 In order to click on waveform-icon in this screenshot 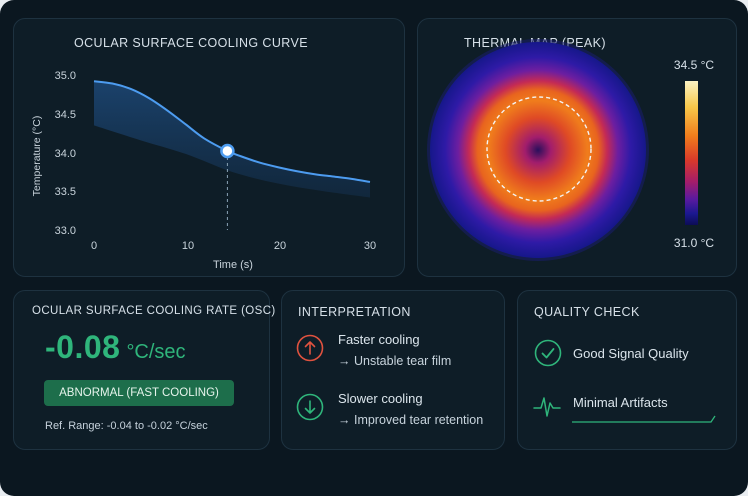, I will do `click(547, 407)`.